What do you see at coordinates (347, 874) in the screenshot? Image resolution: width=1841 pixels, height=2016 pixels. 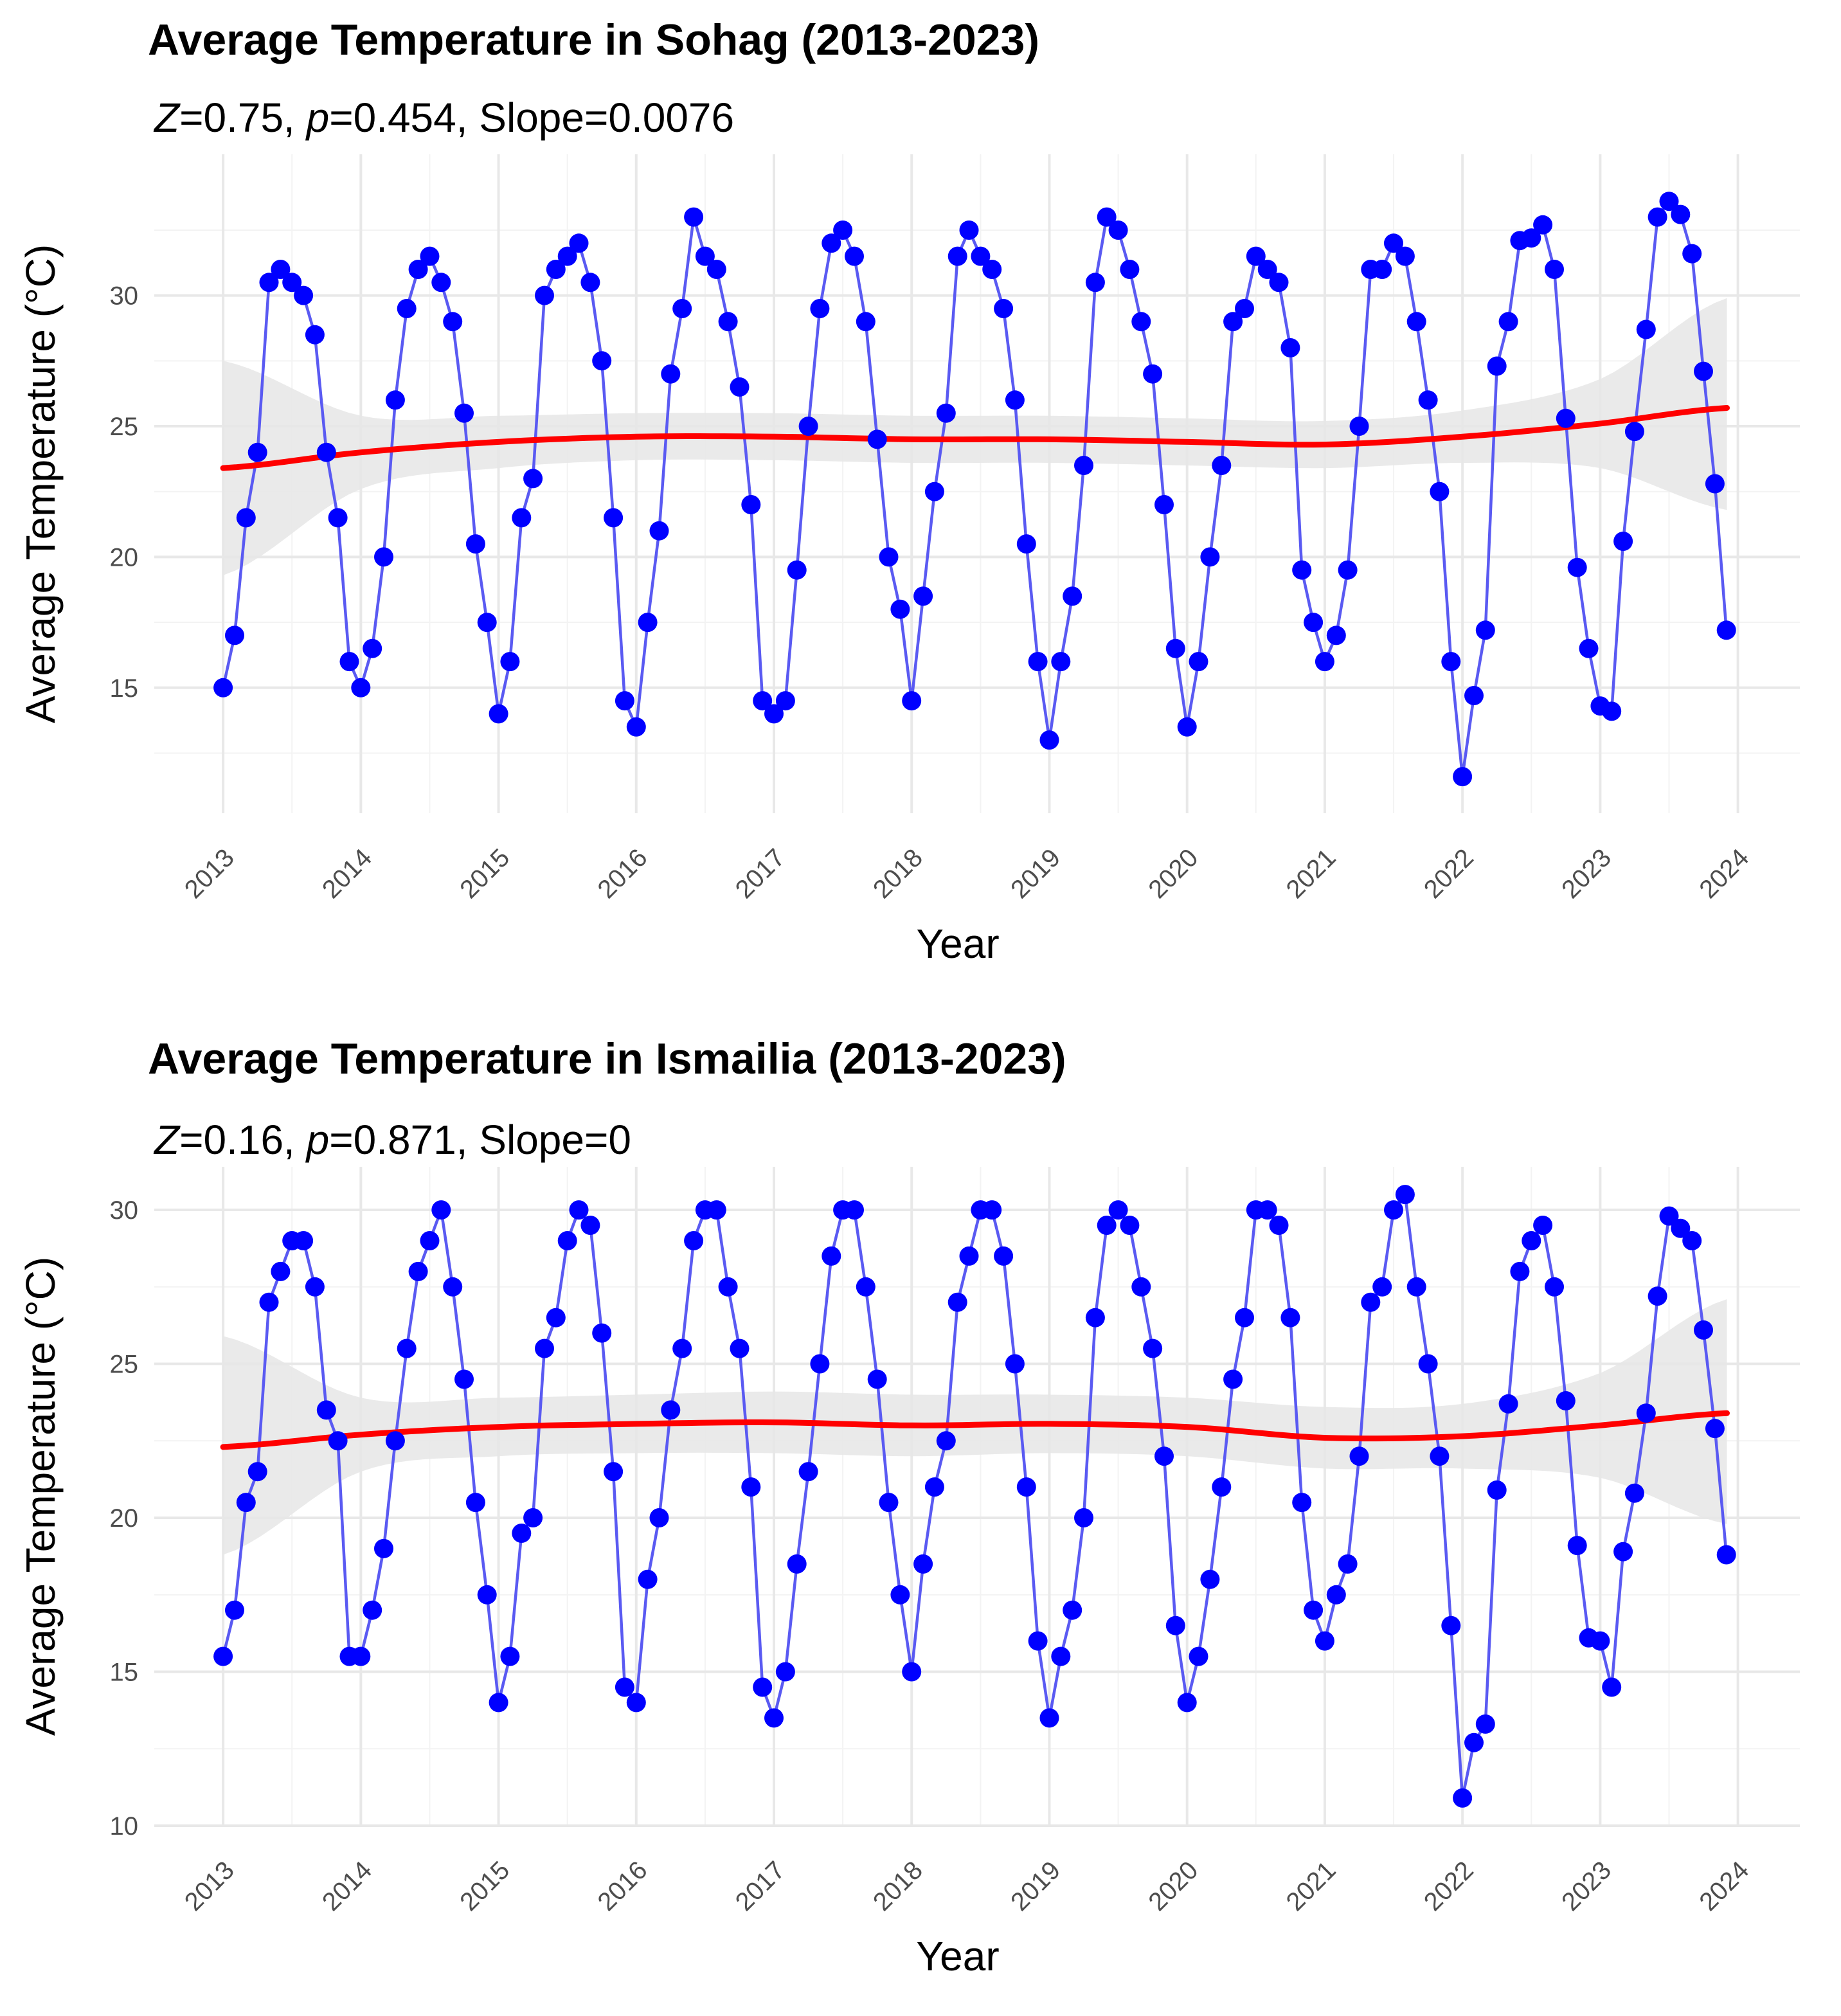 I see `x-tick-label: 2014` at bounding box center [347, 874].